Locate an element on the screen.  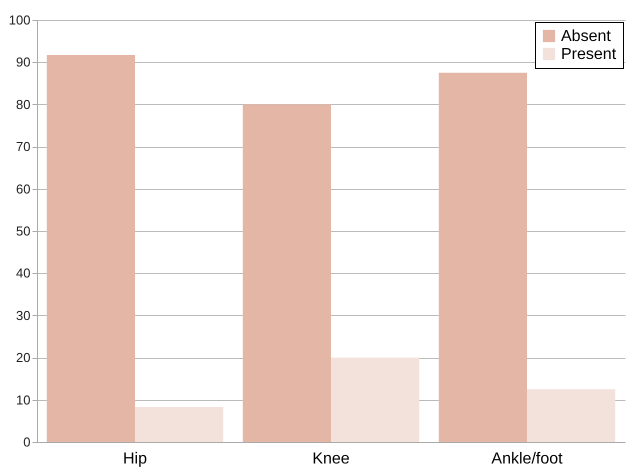
y-tick-label: 70 is located at coordinates (23, 146).